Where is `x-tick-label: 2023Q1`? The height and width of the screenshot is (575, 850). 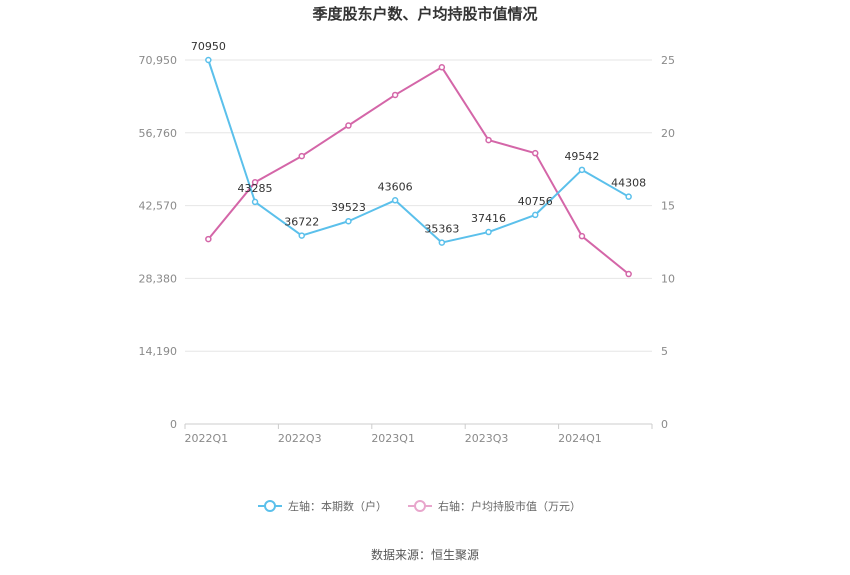 x-tick-label: 2023Q1 is located at coordinates (393, 438).